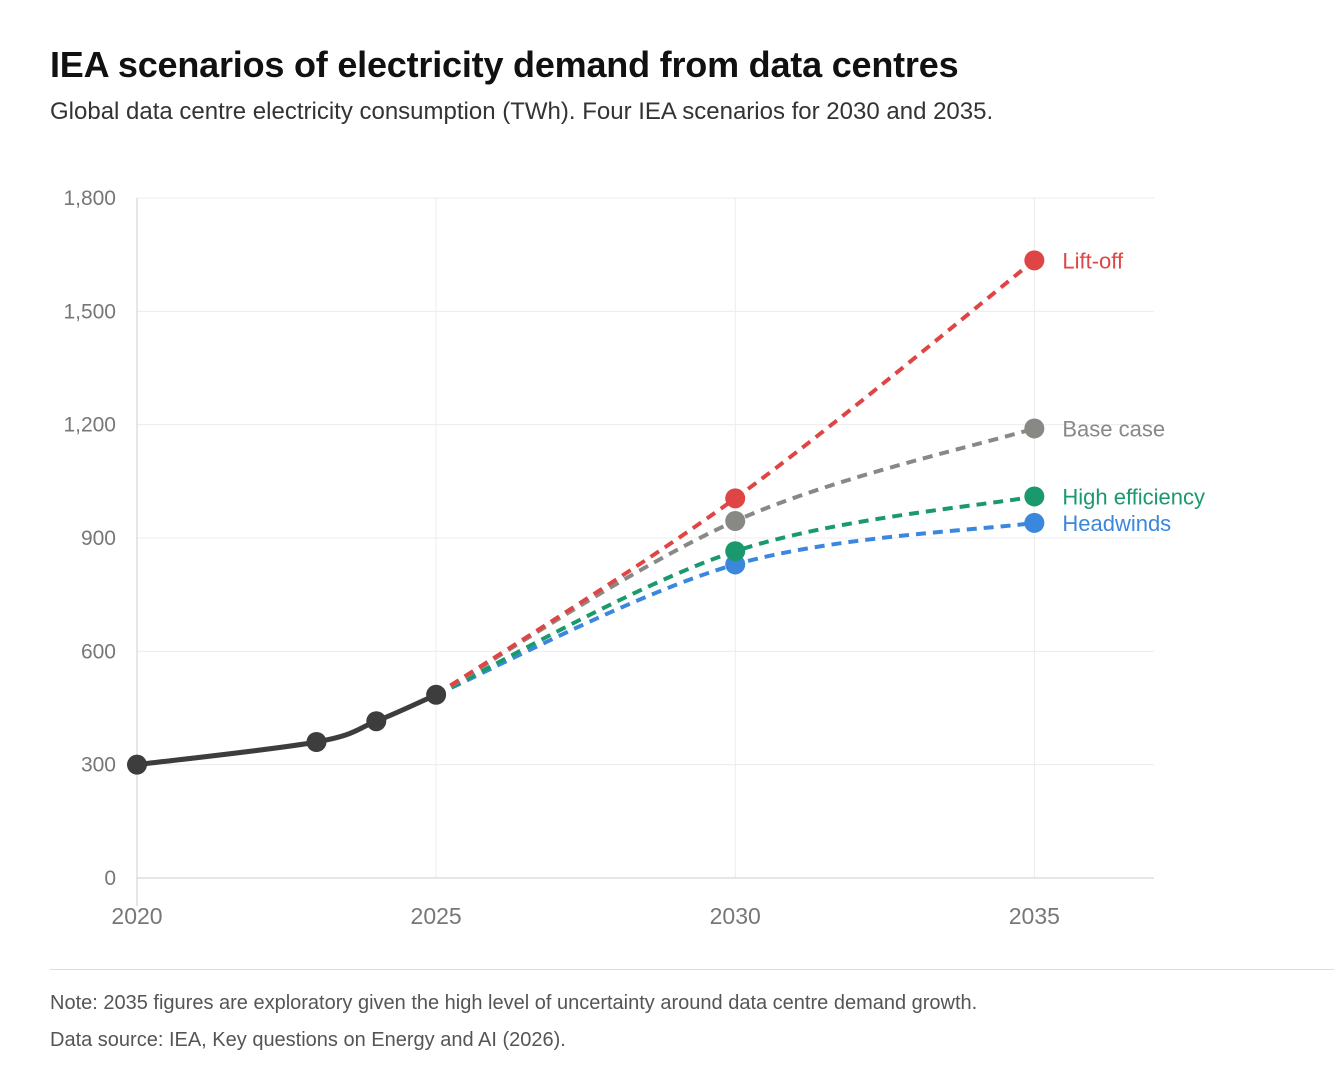 The width and height of the screenshot is (1334, 1080). What do you see at coordinates (89, 198) in the screenshot?
I see `y-tick-label: 1,800` at bounding box center [89, 198].